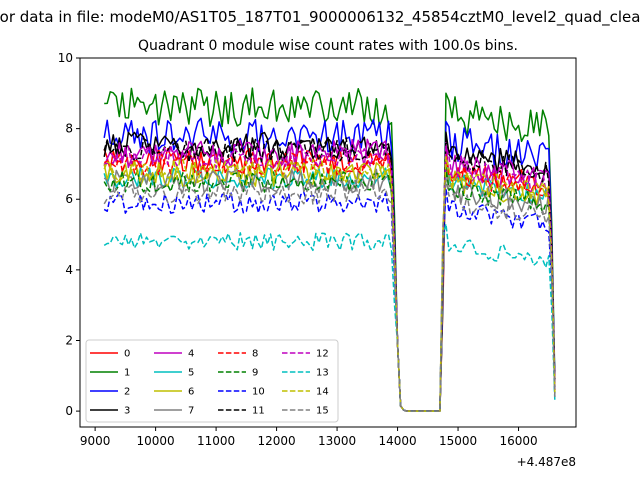 The image size is (640, 480). Describe the element at coordinates (546, 462) in the screenshot. I see `x-offset-label: +4.487e8` at that location.